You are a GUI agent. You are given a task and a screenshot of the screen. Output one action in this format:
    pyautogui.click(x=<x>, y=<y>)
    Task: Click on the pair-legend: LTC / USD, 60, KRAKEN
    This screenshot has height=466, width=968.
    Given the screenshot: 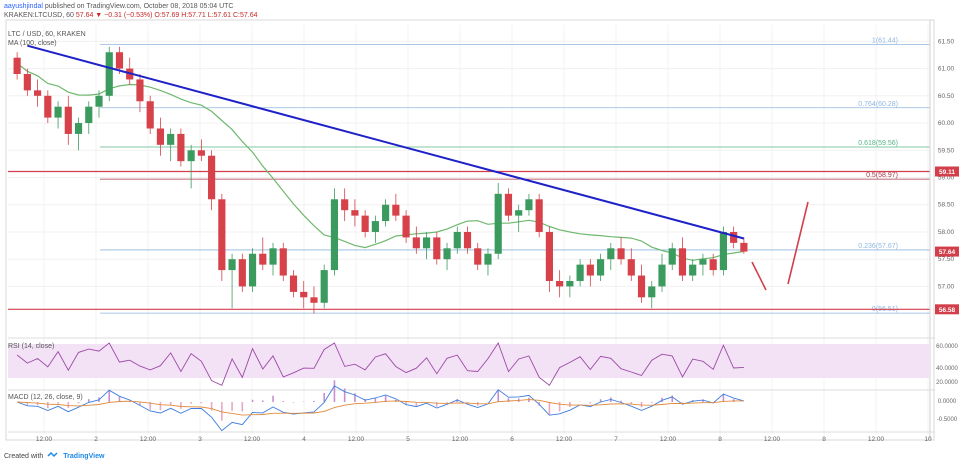 What is the action you would take?
    pyautogui.click(x=47, y=34)
    